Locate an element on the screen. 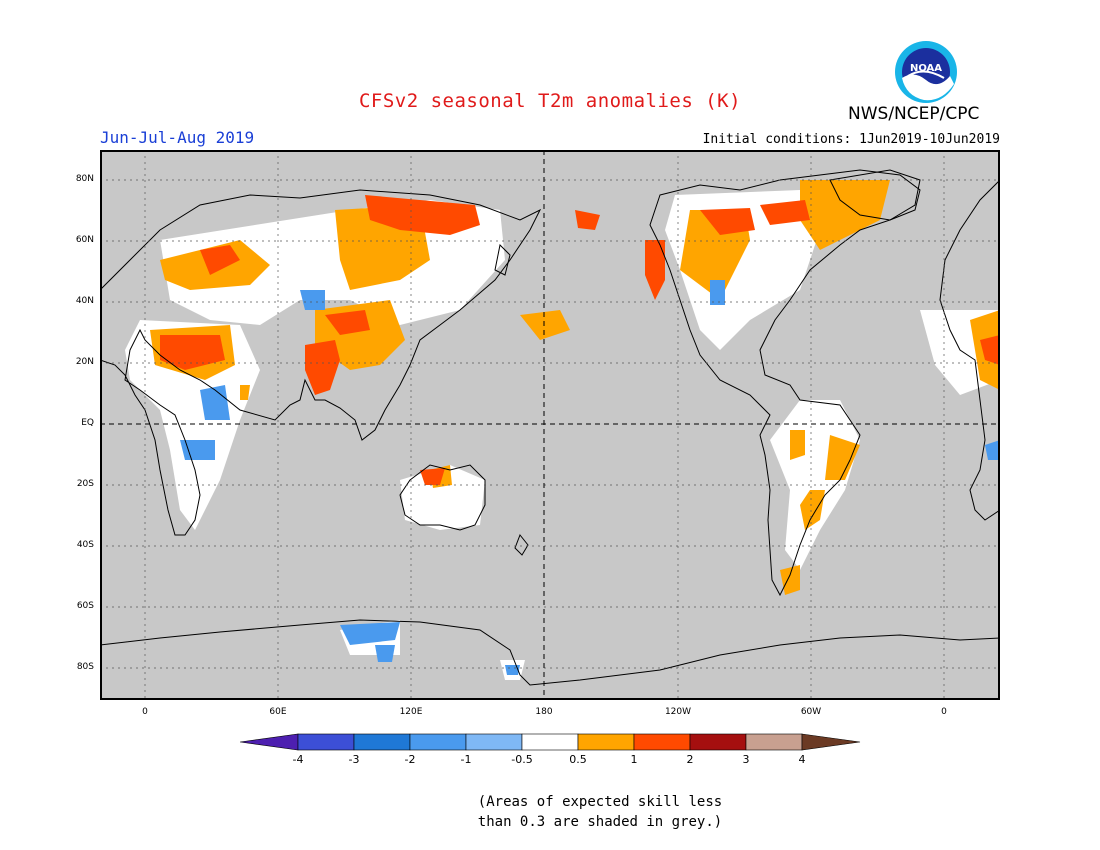 The width and height of the screenshot is (1100, 850). scale-tick-label: 1 is located at coordinates (634, 759).